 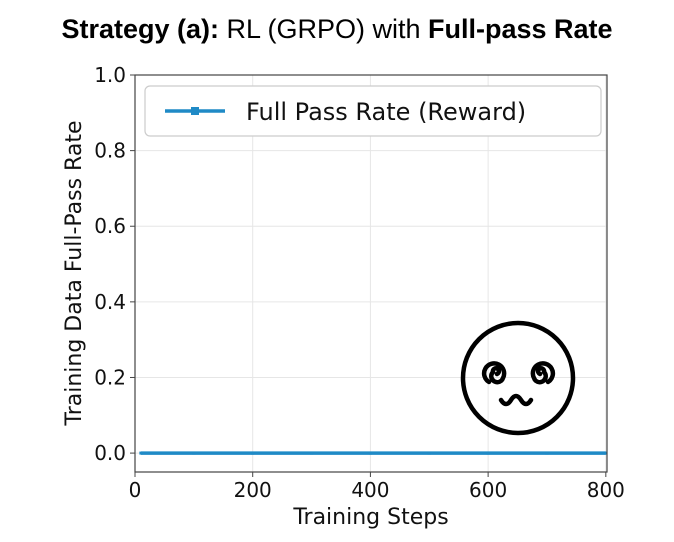 I want to click on legend: Full Pass Rate (Reward), so click(x=373, y=111).